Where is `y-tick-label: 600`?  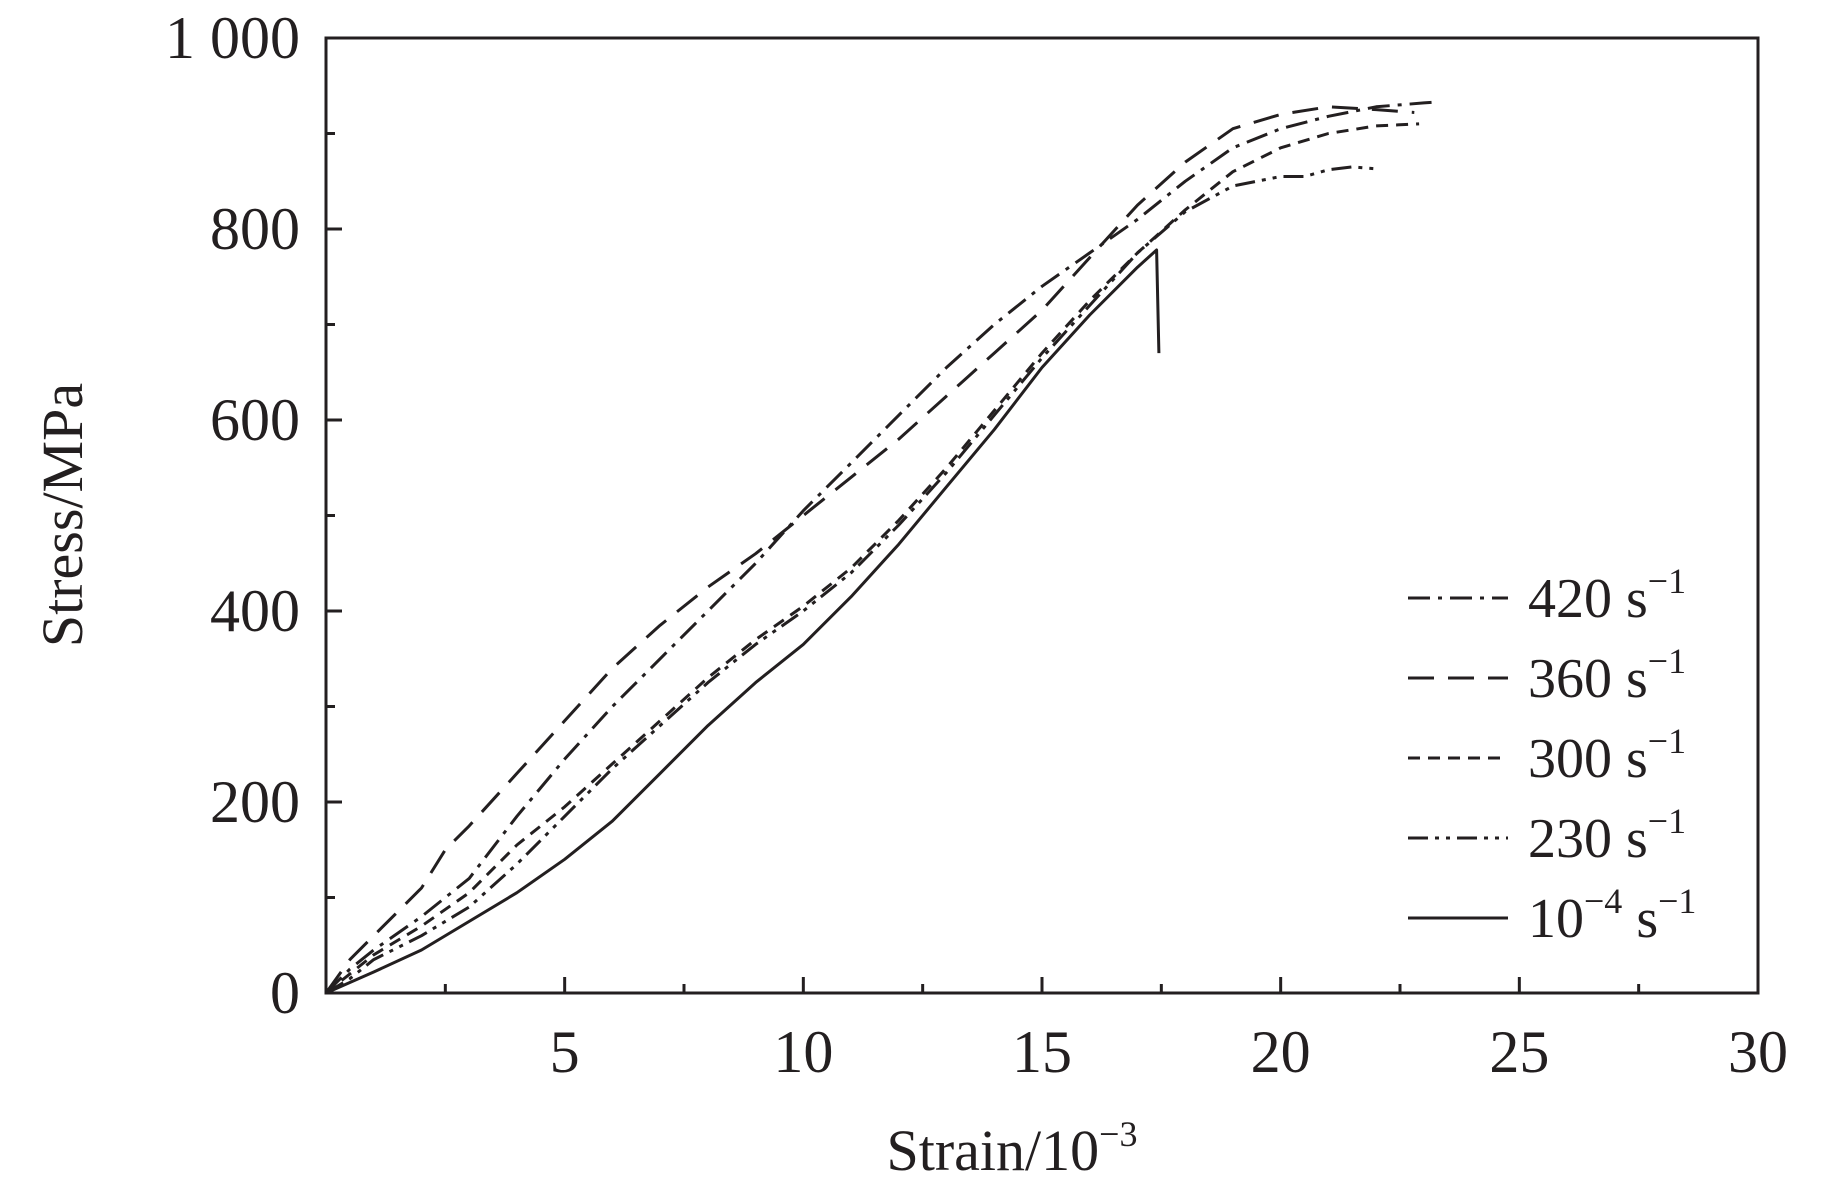
y-tick-label: 600 is located at coordinates (255, 420).